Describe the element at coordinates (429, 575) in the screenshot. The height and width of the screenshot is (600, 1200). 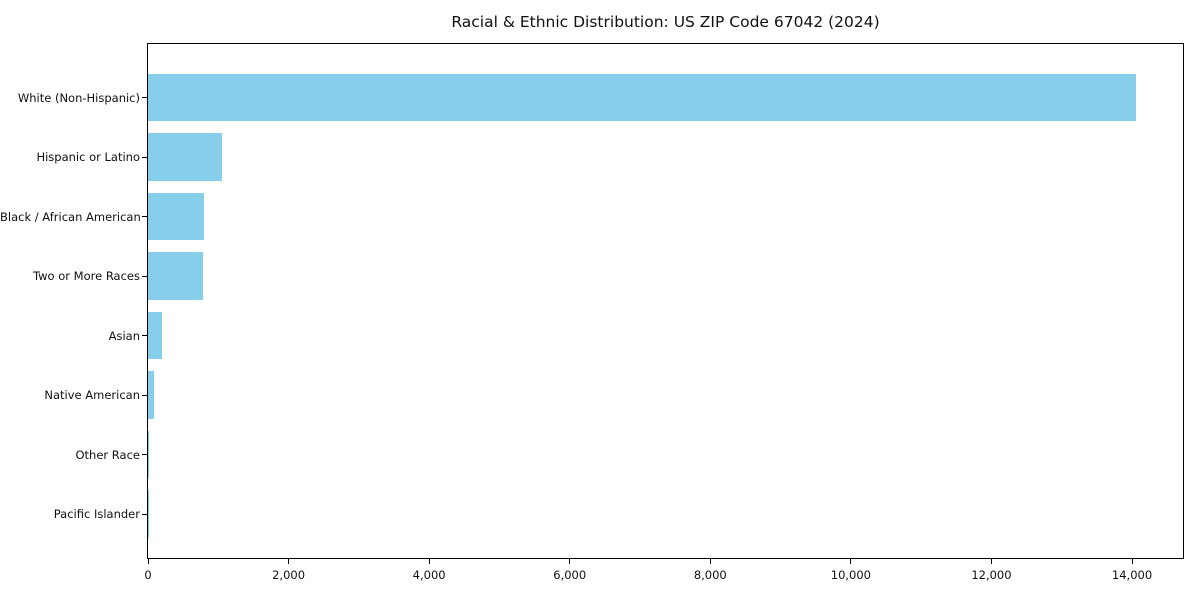
I see `x-tick-label: 4,000` at that location.